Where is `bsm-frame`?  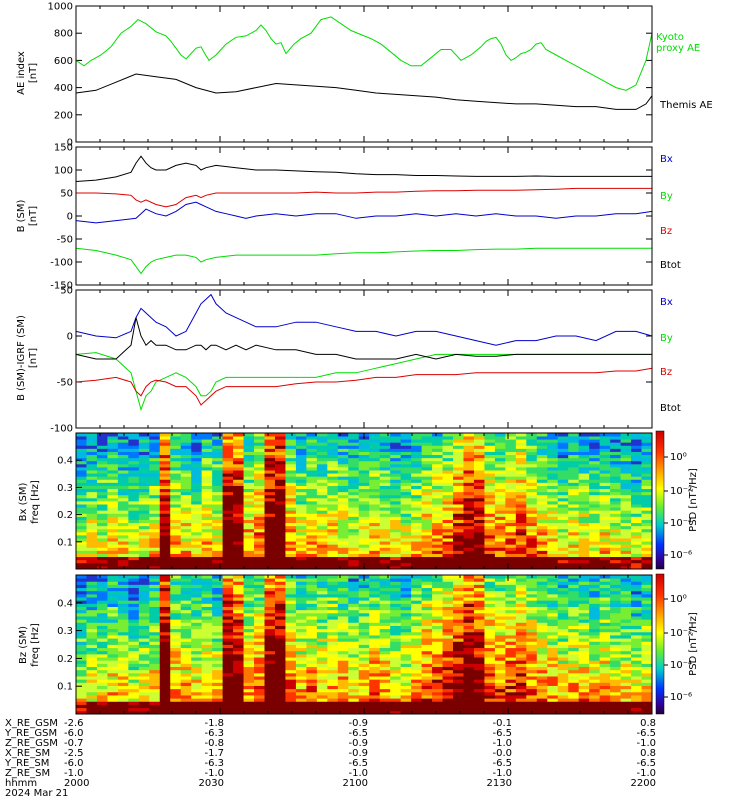
bsm-frame is located at coordinates (364, 216).